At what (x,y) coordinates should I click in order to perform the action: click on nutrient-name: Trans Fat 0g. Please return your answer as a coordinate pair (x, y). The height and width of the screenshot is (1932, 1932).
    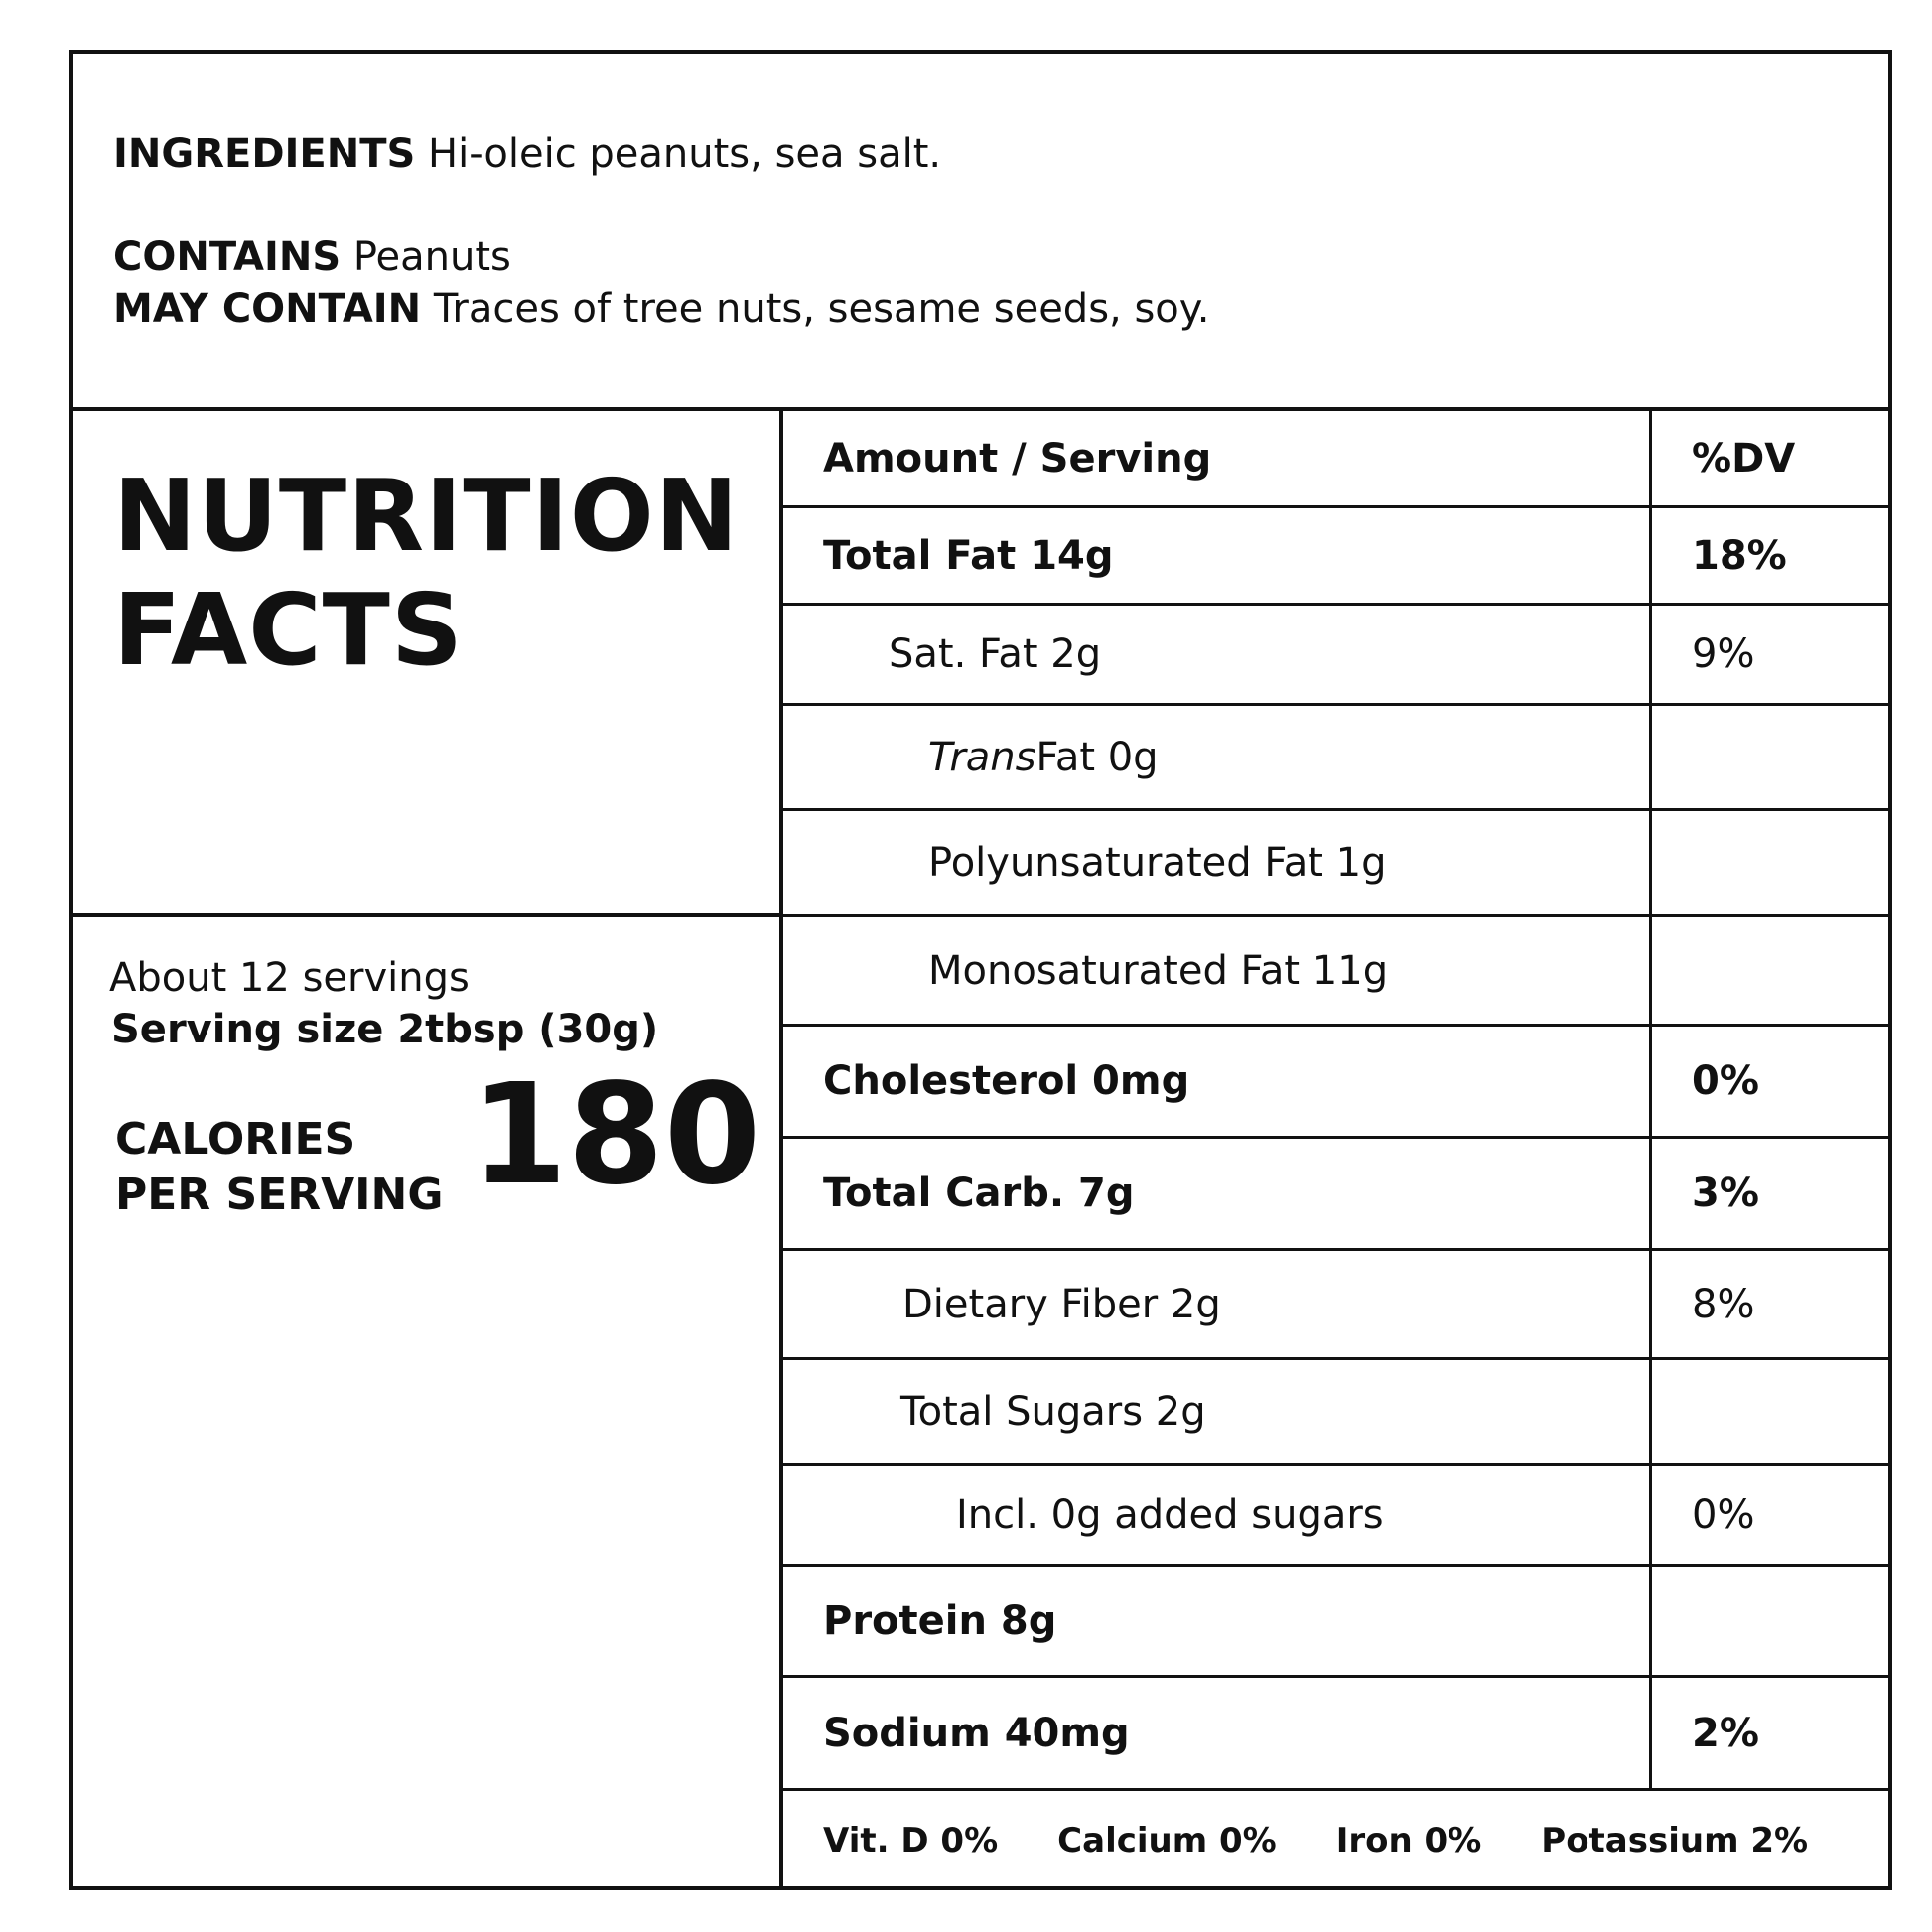
    Looking at the image, I should click on (1043, 757).